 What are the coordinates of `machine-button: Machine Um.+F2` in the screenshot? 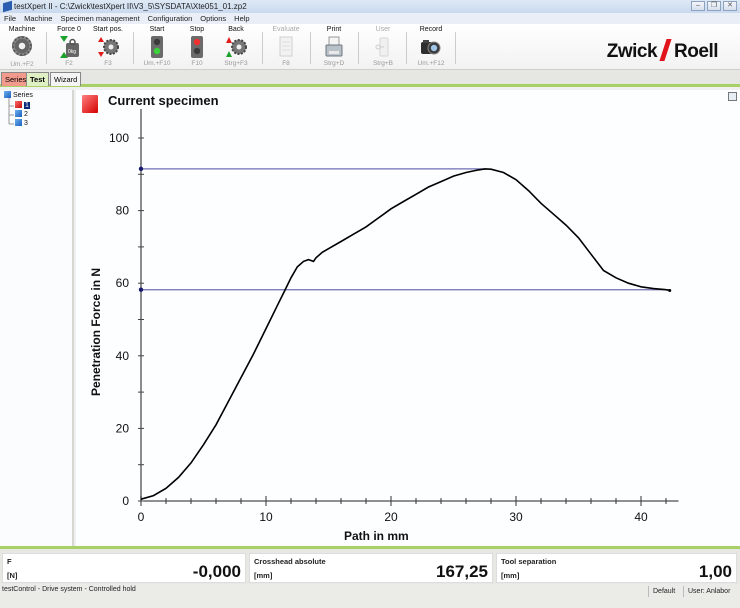 It's located at (22, 47).